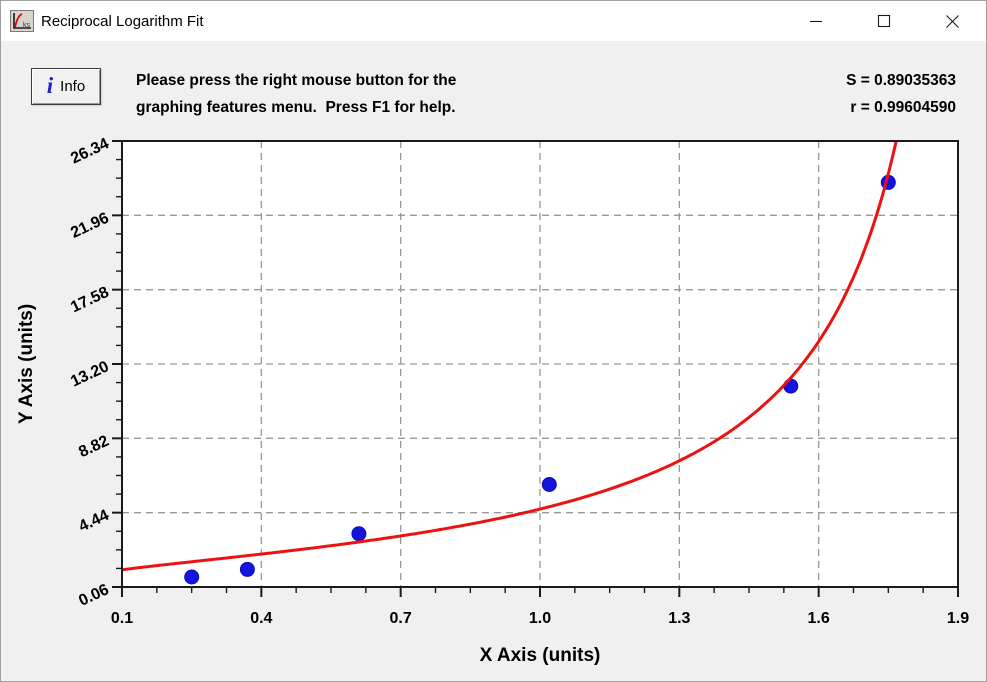 Image resolution: width=987 pixels, height=682 pixels. I want to click on fit-statistics: S = 0.89035363 r = 0.99604590, so click(901, 94).